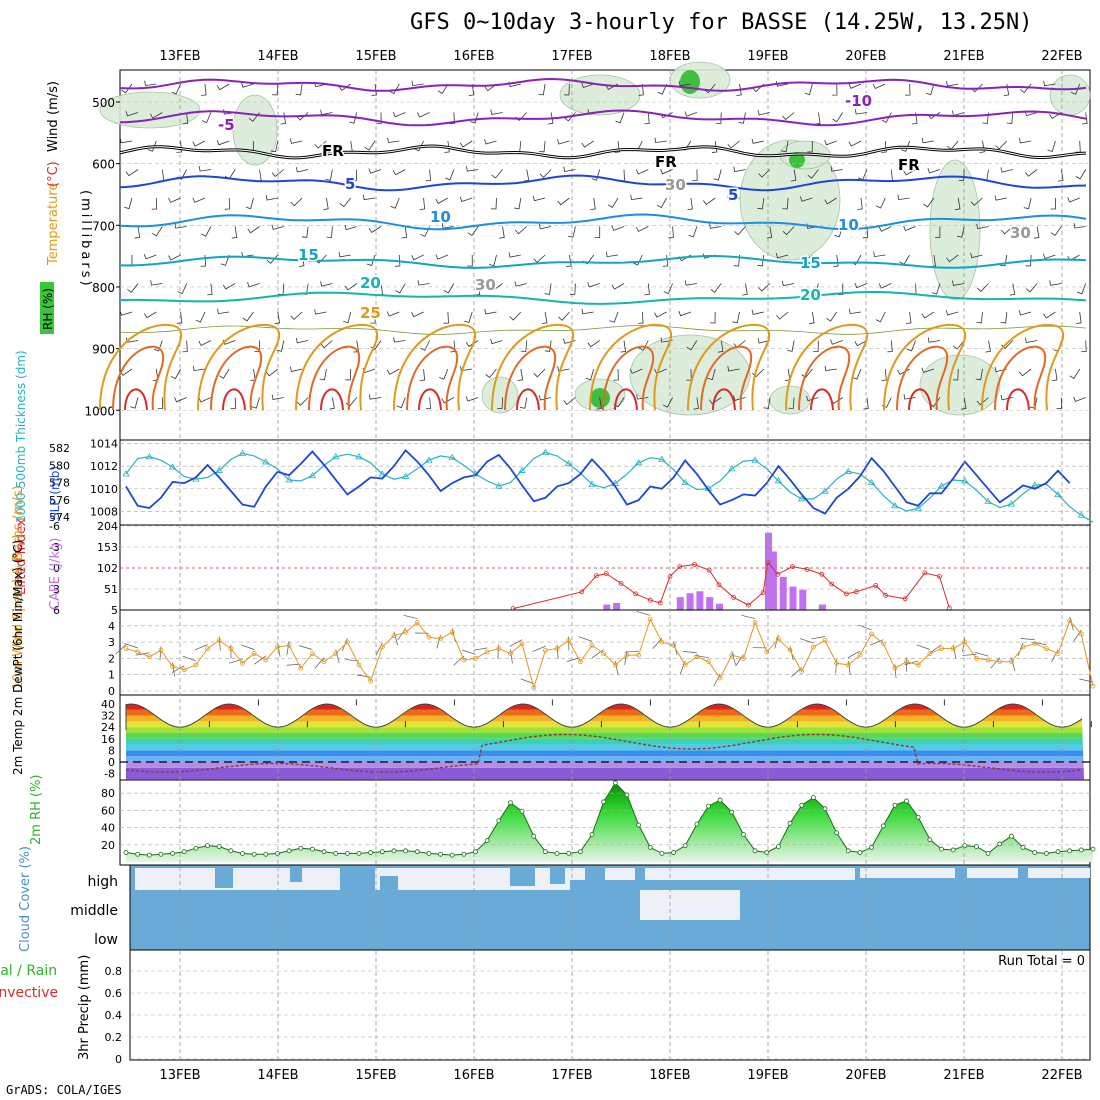 This screenshot has width=1100, height=1100. Describe the element at coordinates (114, 1015) in the screenshot. I see `precip-tick: 0.4` at that location.